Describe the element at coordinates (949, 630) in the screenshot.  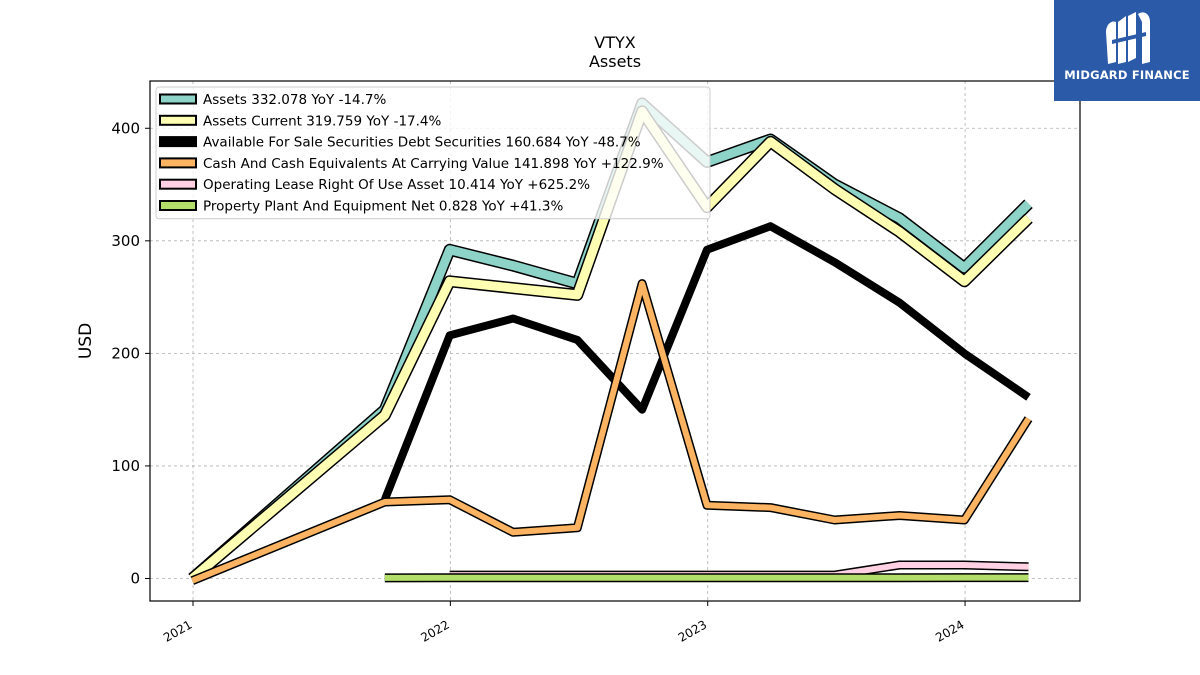
I see `x-tick-label: 2024` at that location.